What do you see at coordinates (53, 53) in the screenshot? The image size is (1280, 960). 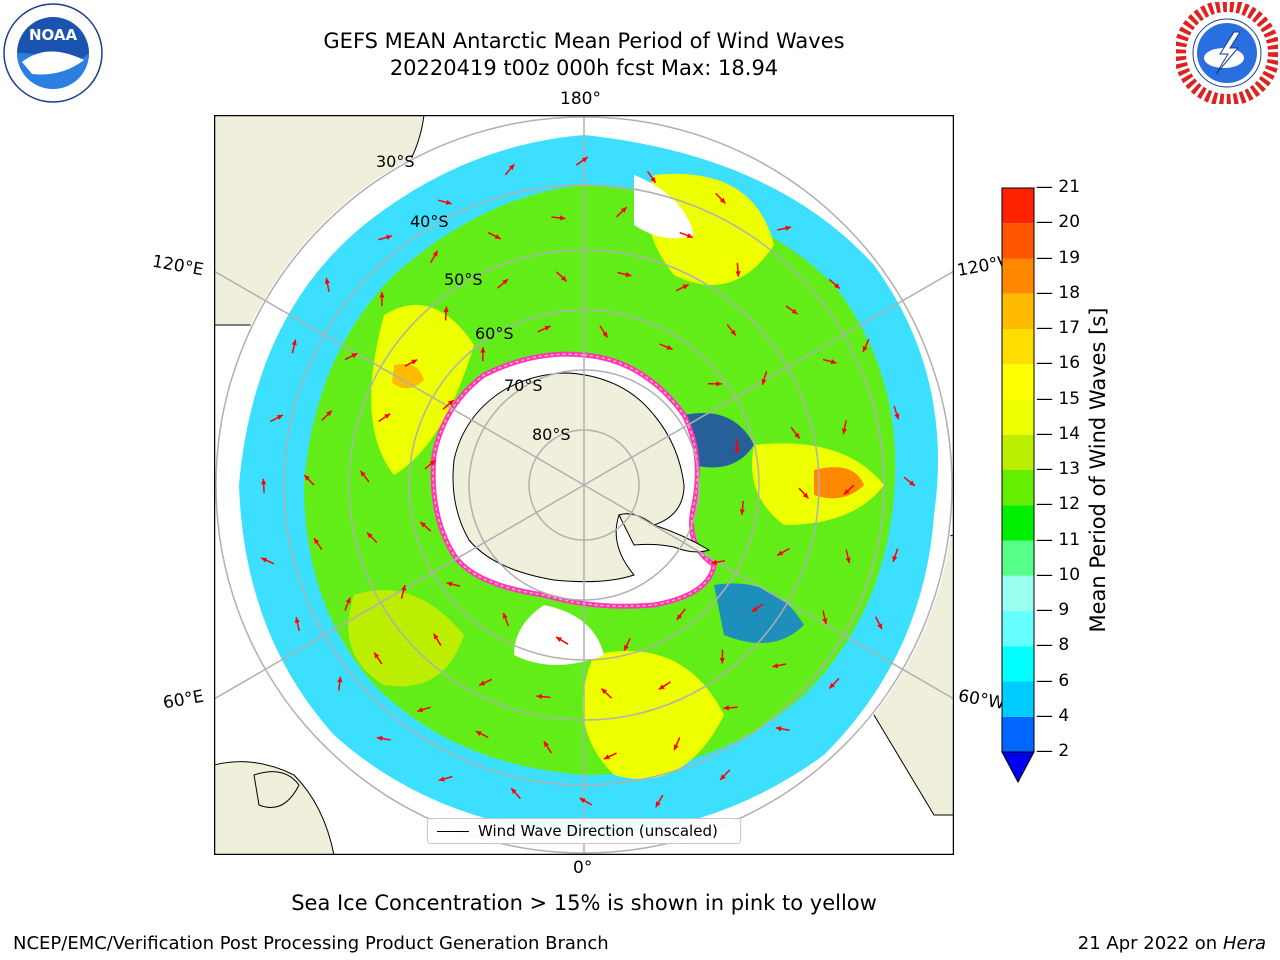 I see `noaa-logo: NOAA` at bounding box center [53, 53].